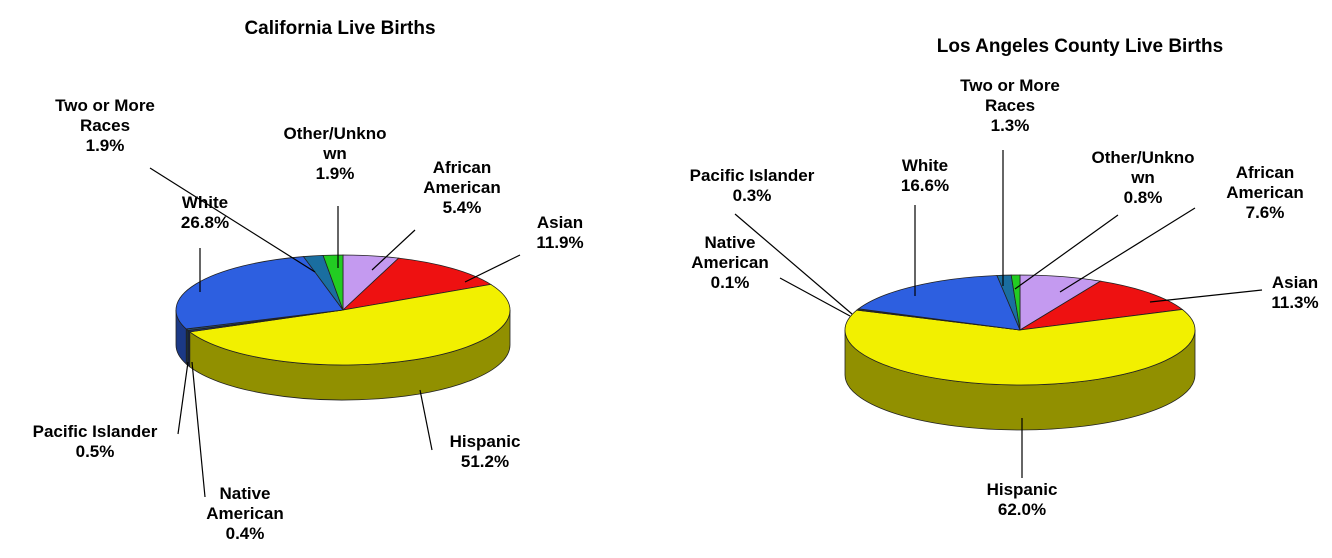 The image size is (1332, 558). I want to click on slice-label: Other/Unknown 1.9%, so click(335, 154).